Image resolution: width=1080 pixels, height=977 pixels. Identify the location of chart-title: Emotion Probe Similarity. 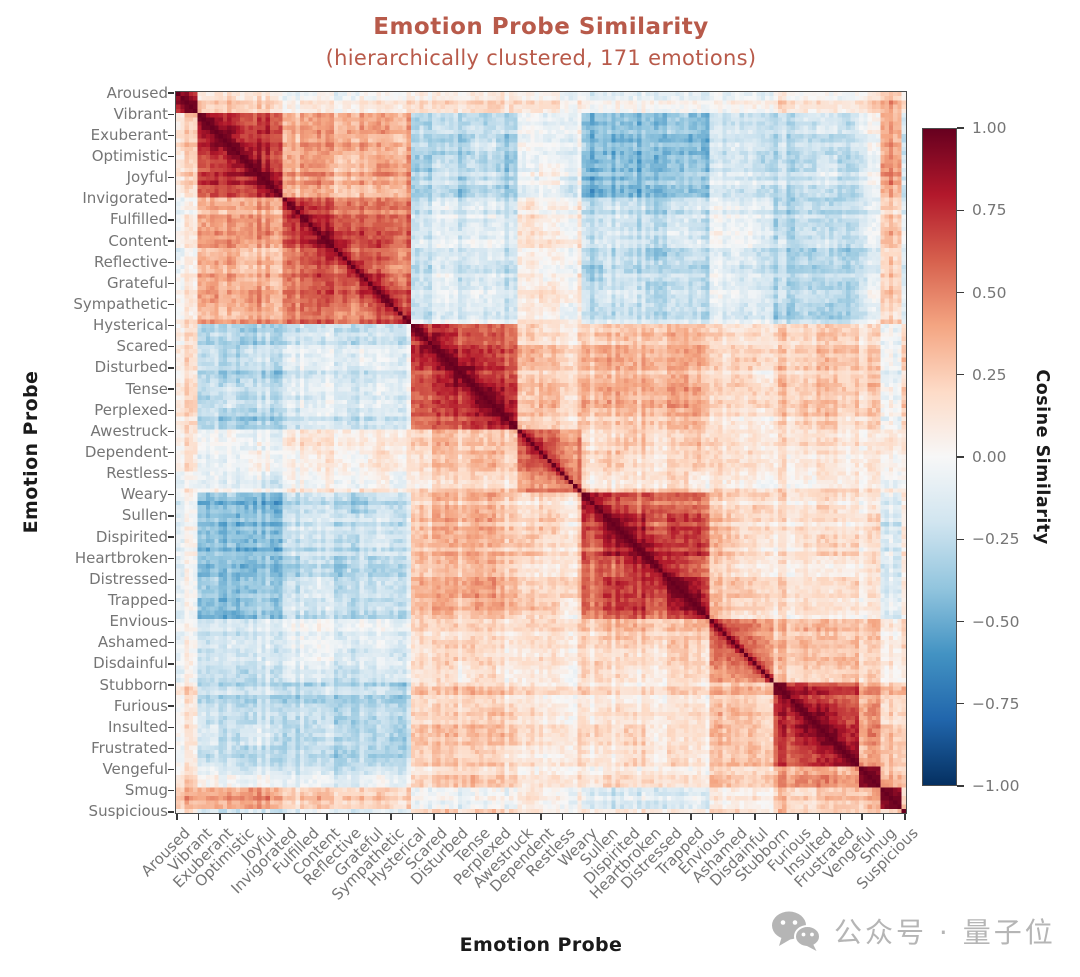
(541, 27).